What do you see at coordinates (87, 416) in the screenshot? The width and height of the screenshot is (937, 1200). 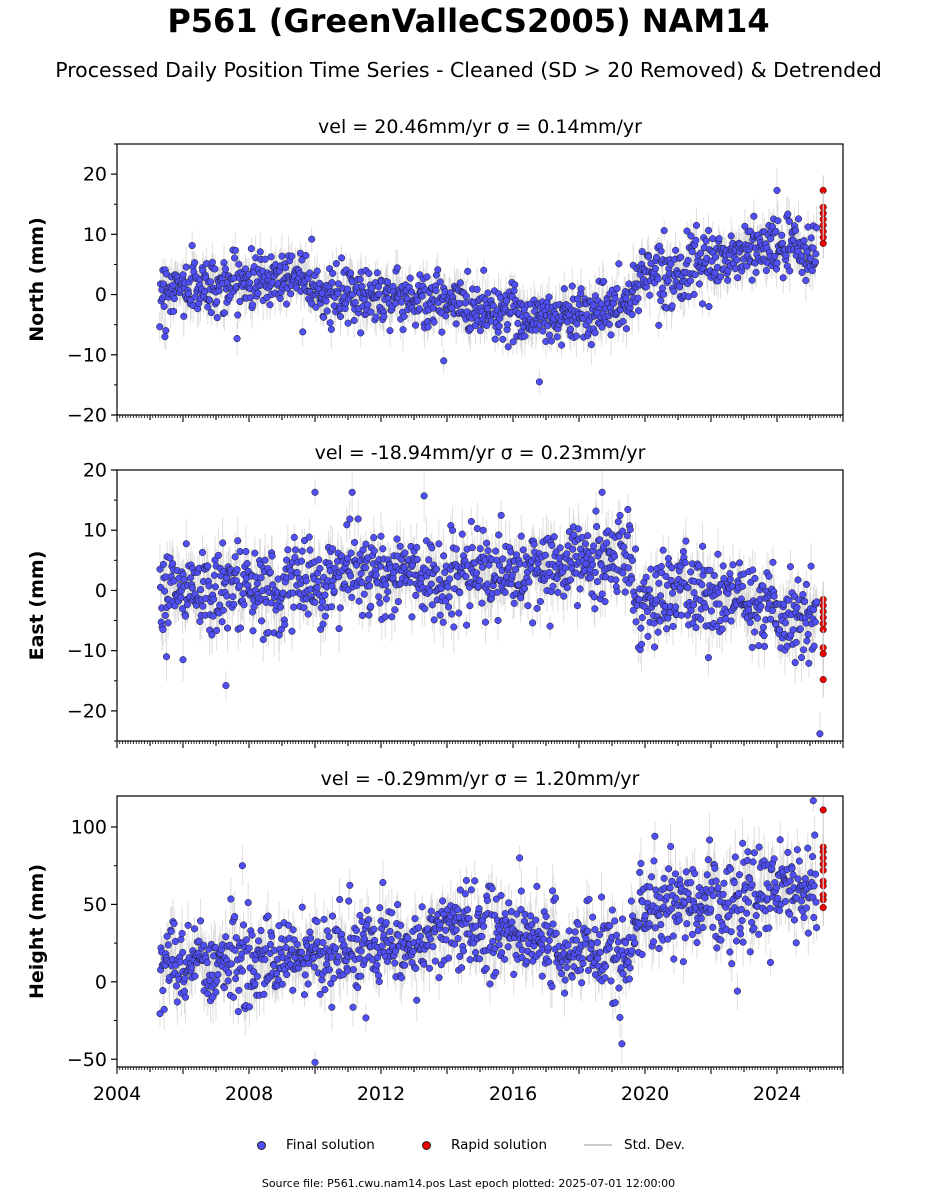 I see `y-tick-label: −20` at bounding box center [87, 416].